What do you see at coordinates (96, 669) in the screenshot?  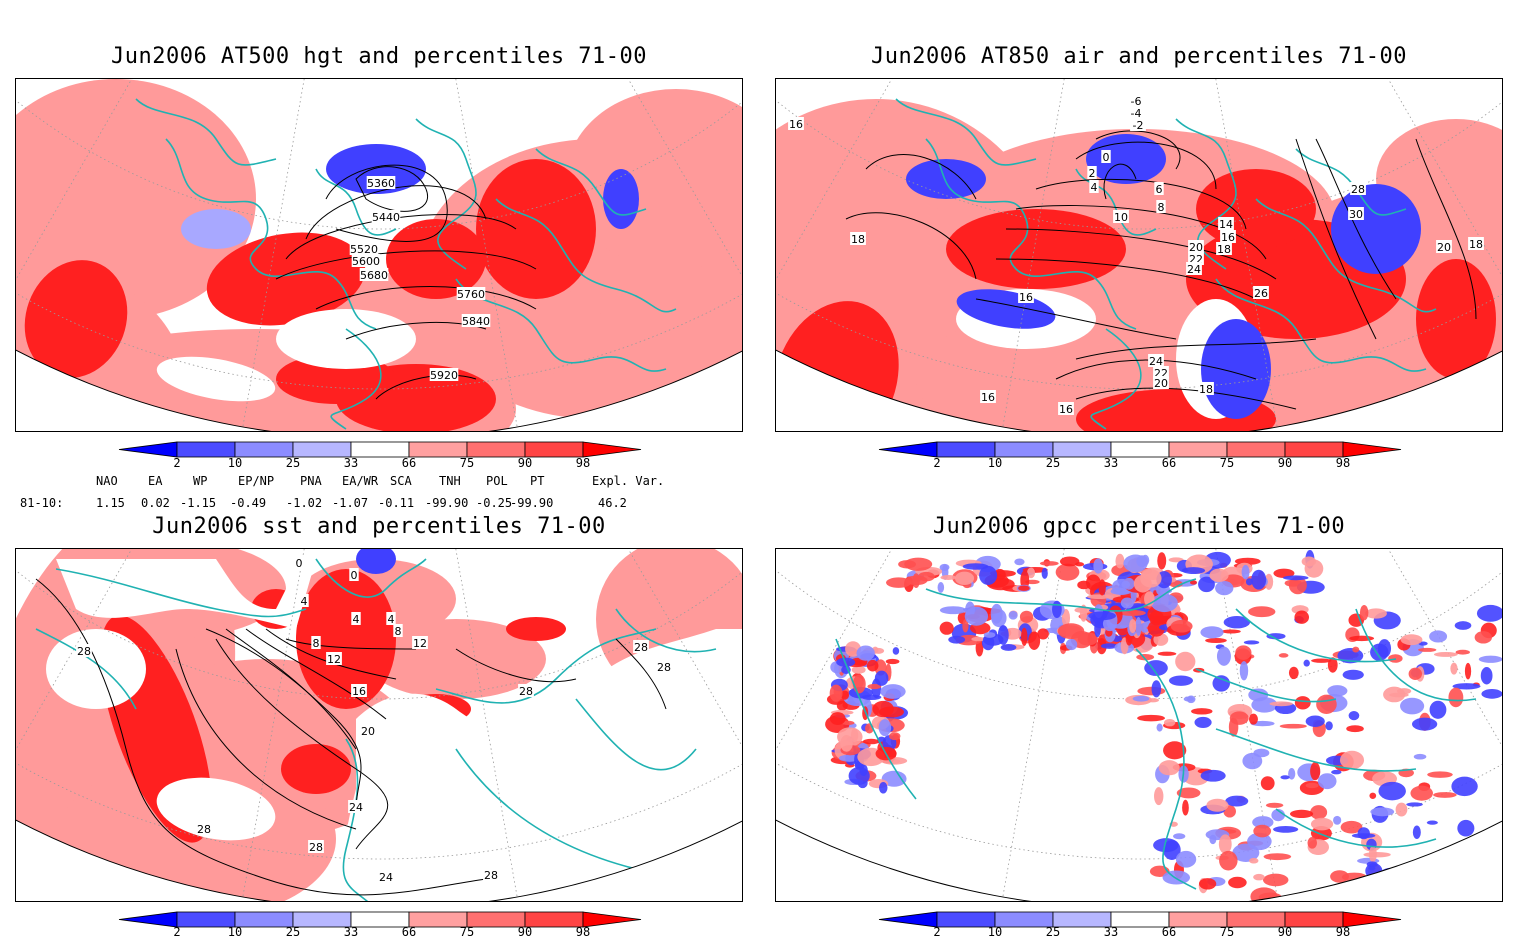 I see `percentile-neutral` at bounding box center [96, 669].